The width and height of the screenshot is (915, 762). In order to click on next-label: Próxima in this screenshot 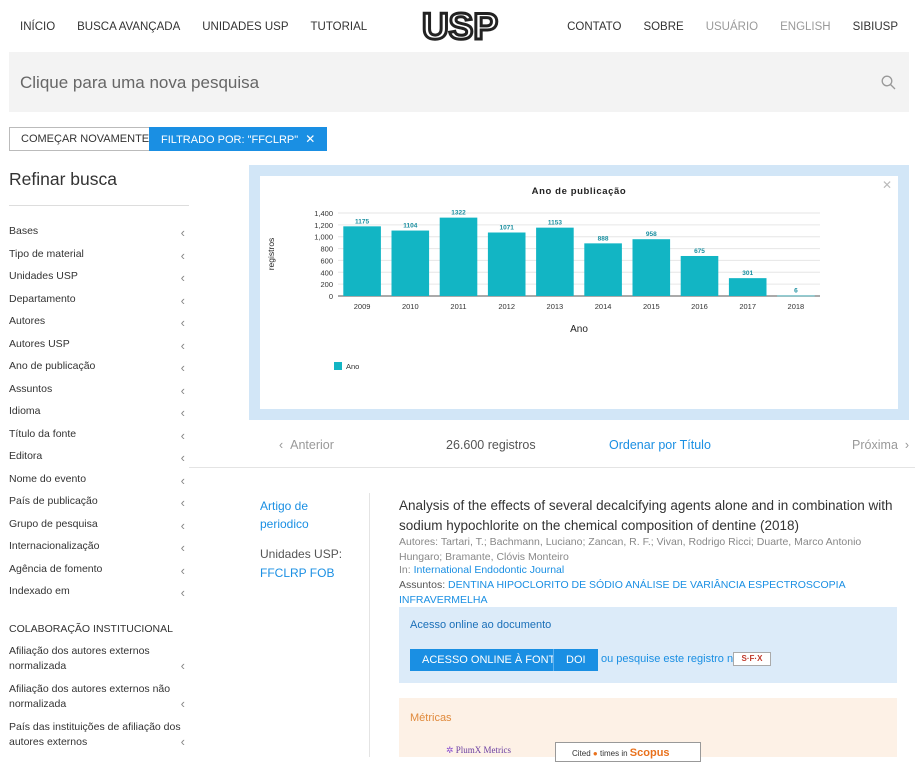, I will do `click(875, 445)`.